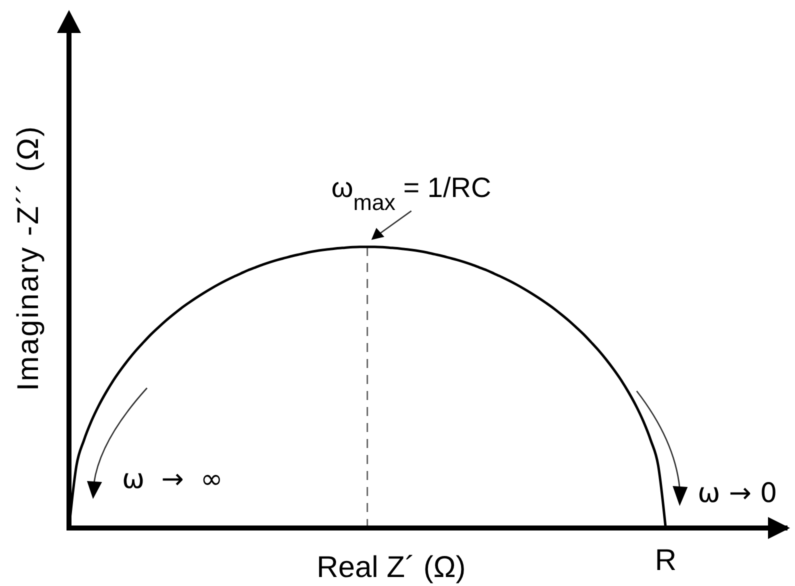 The image size is (795, 586). Describe the element at coordinates (665, 560) in the screenshot. I see `text: R` at that location.